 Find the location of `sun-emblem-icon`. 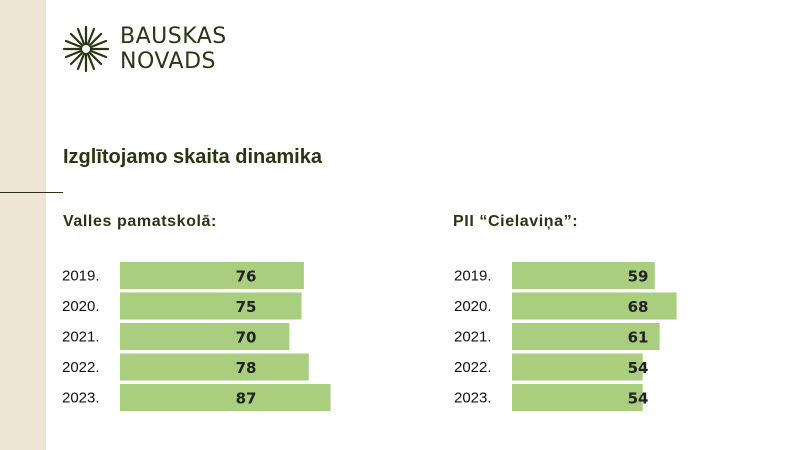

sun-emblem-icon is located at coordinates (86, 49).